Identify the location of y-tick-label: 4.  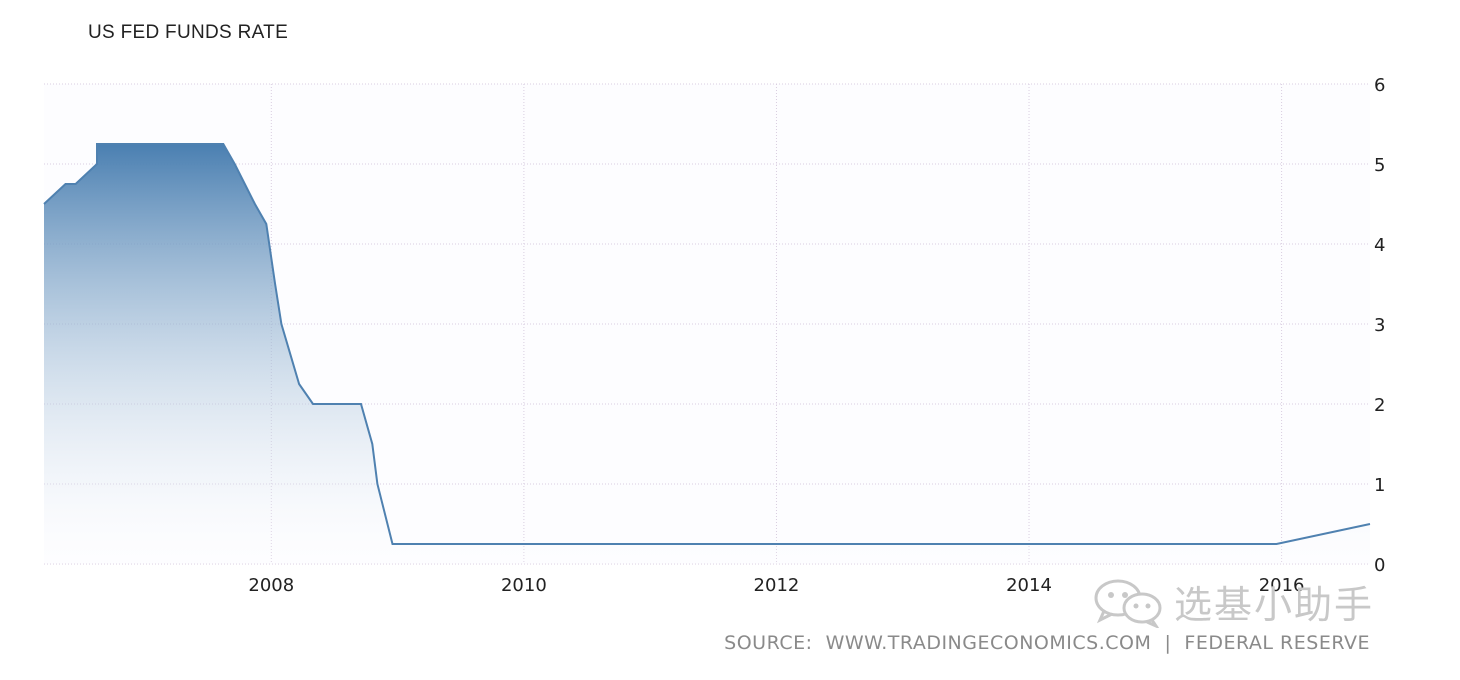
(1379, 245).